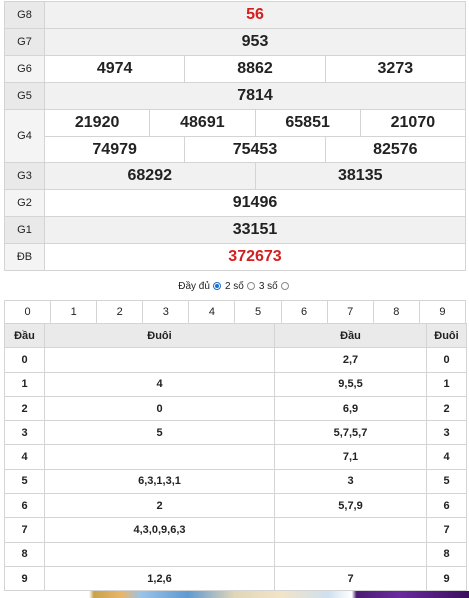 Image resolution: width=469 pixels, height=598 pixels. I want to click on loto-cell-dau: 6, so click(24, 506).